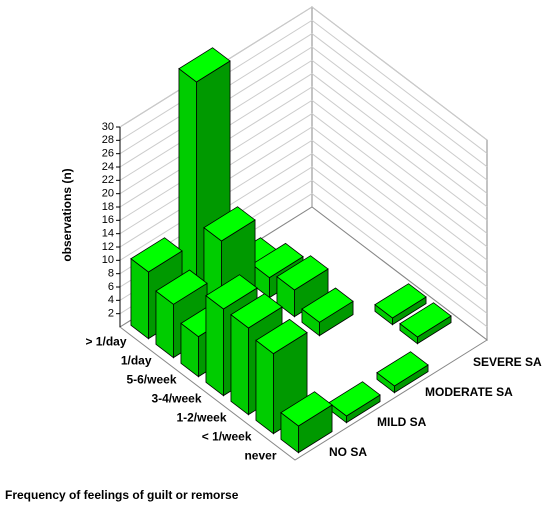  What do you see at coordinates (151, 380) in the screenshot?
I see `x-tick-label: 5-6/week` at bounding box center [151, 380].